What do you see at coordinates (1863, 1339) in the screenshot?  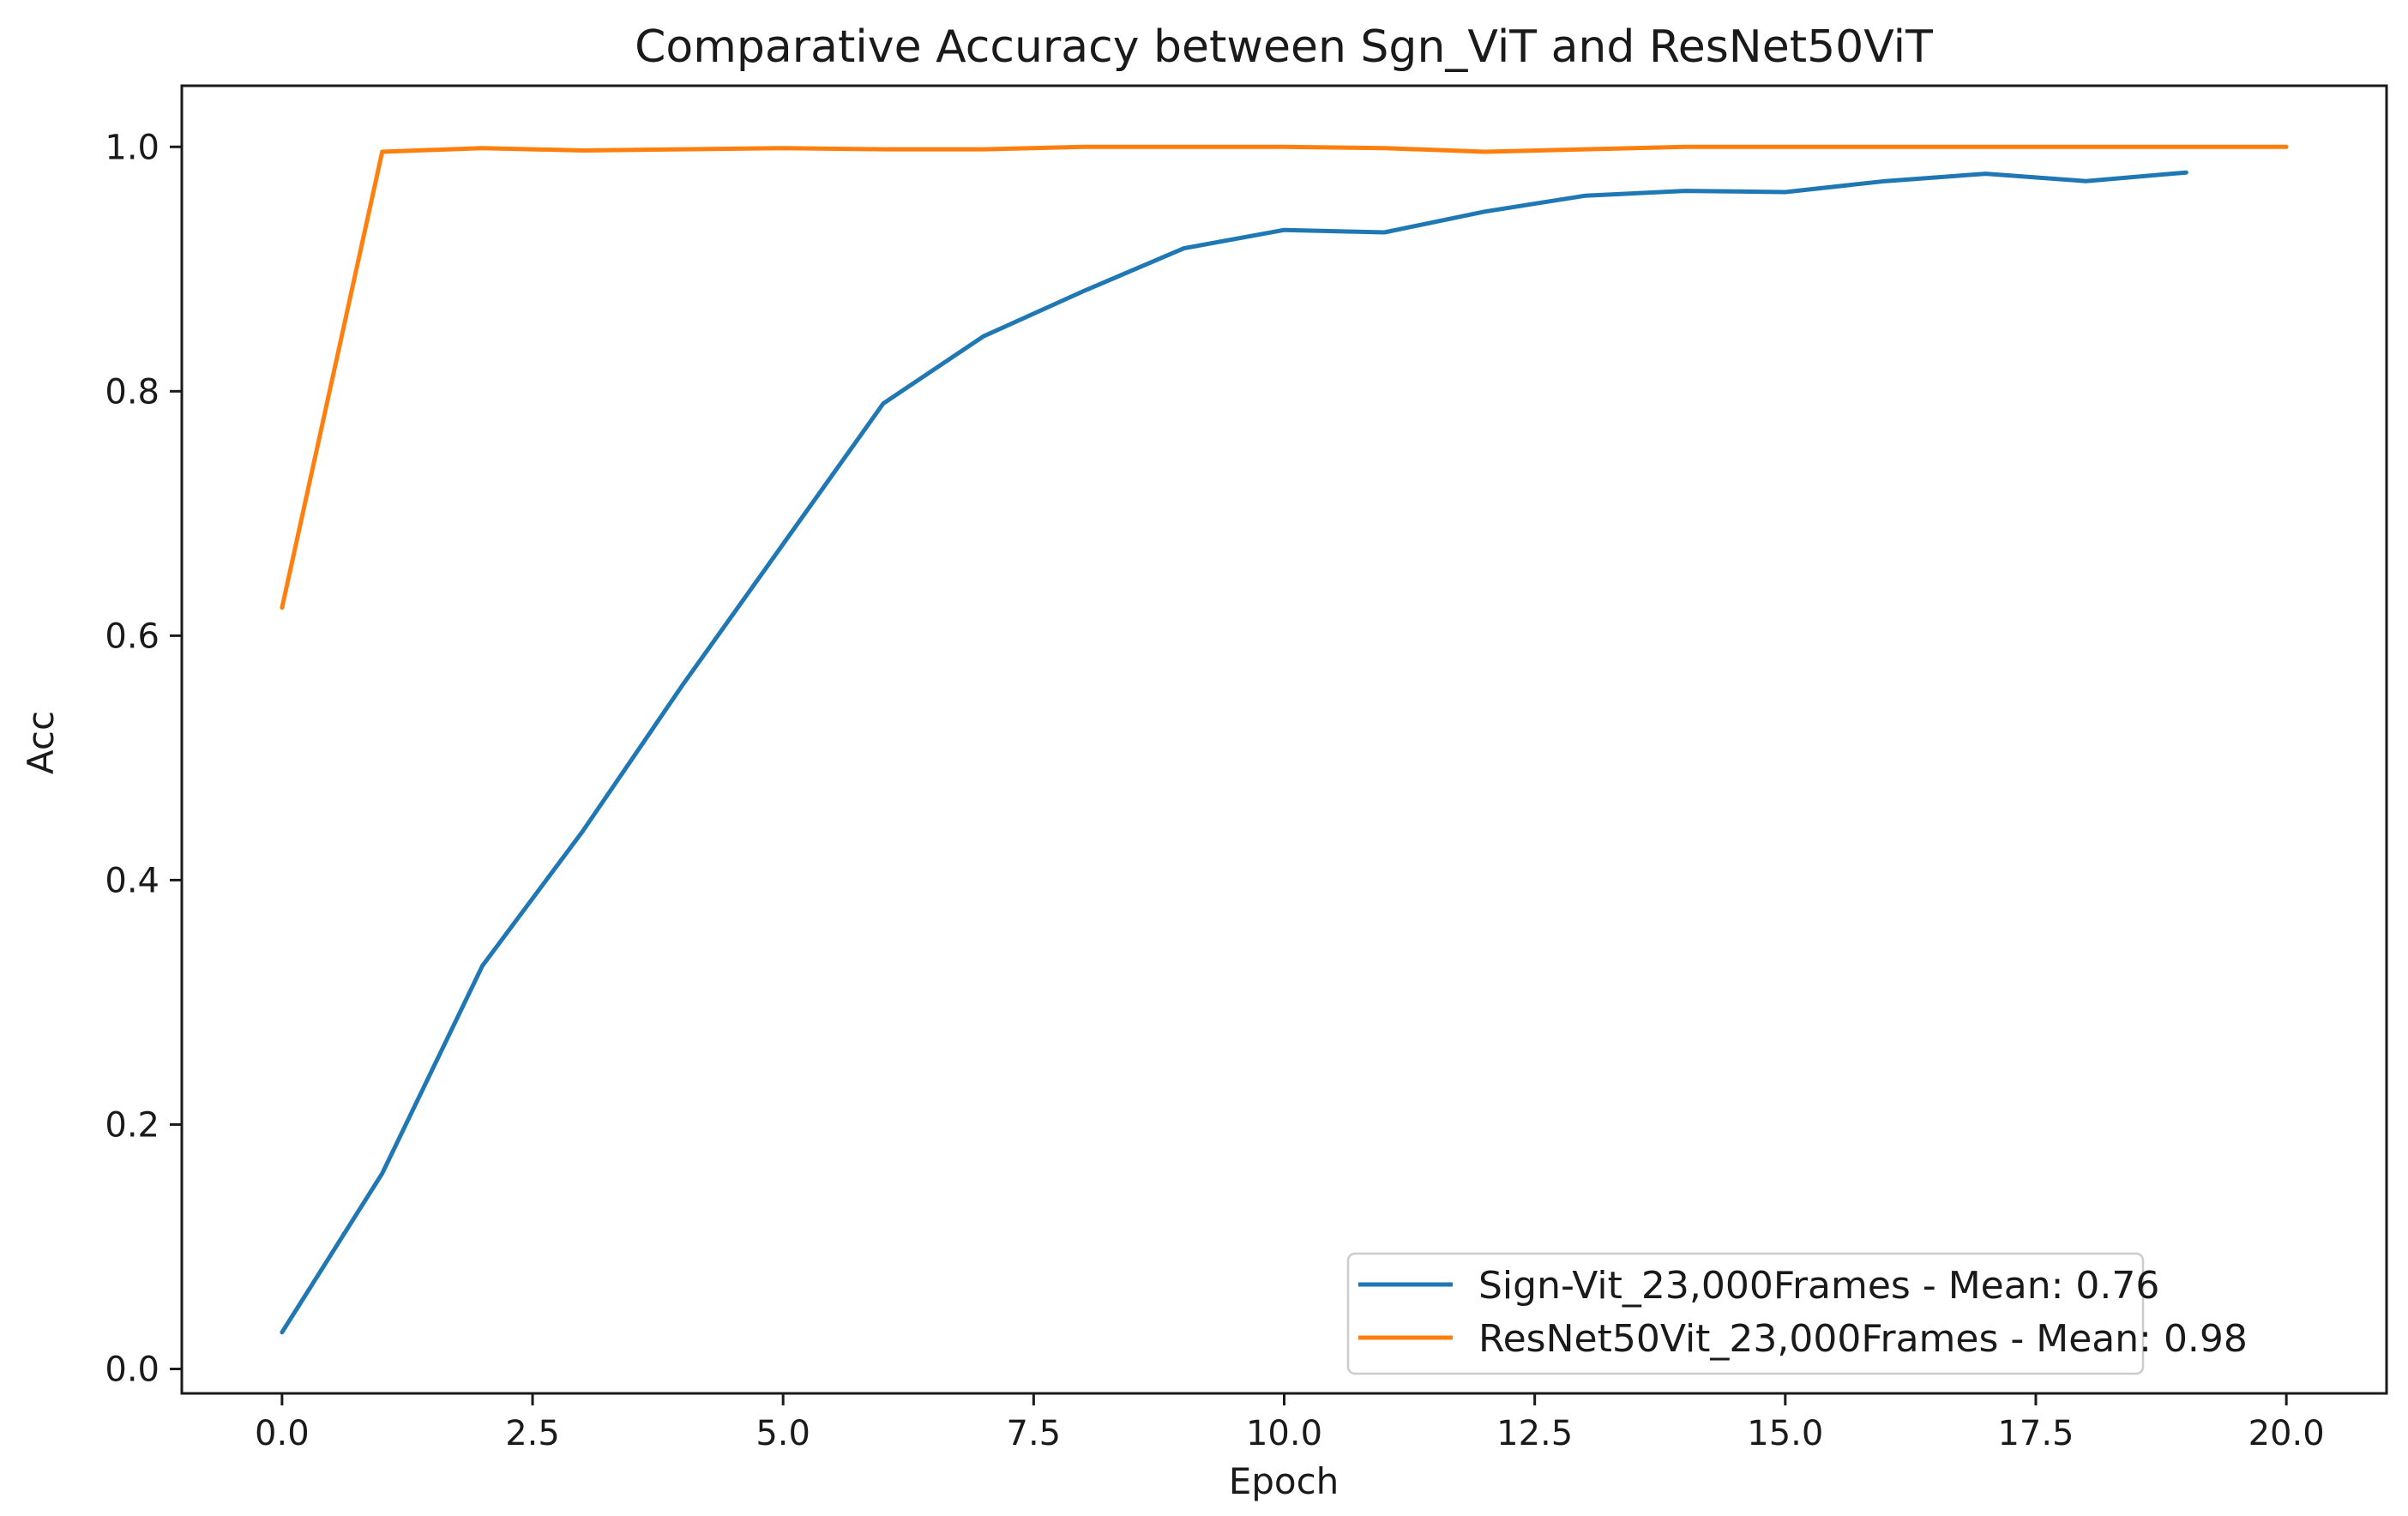 I see `legend-label-resnet50vit: ResNet50Vit_23,000Frames - Mean: 0.98` at bounding box center [1863, 1339].